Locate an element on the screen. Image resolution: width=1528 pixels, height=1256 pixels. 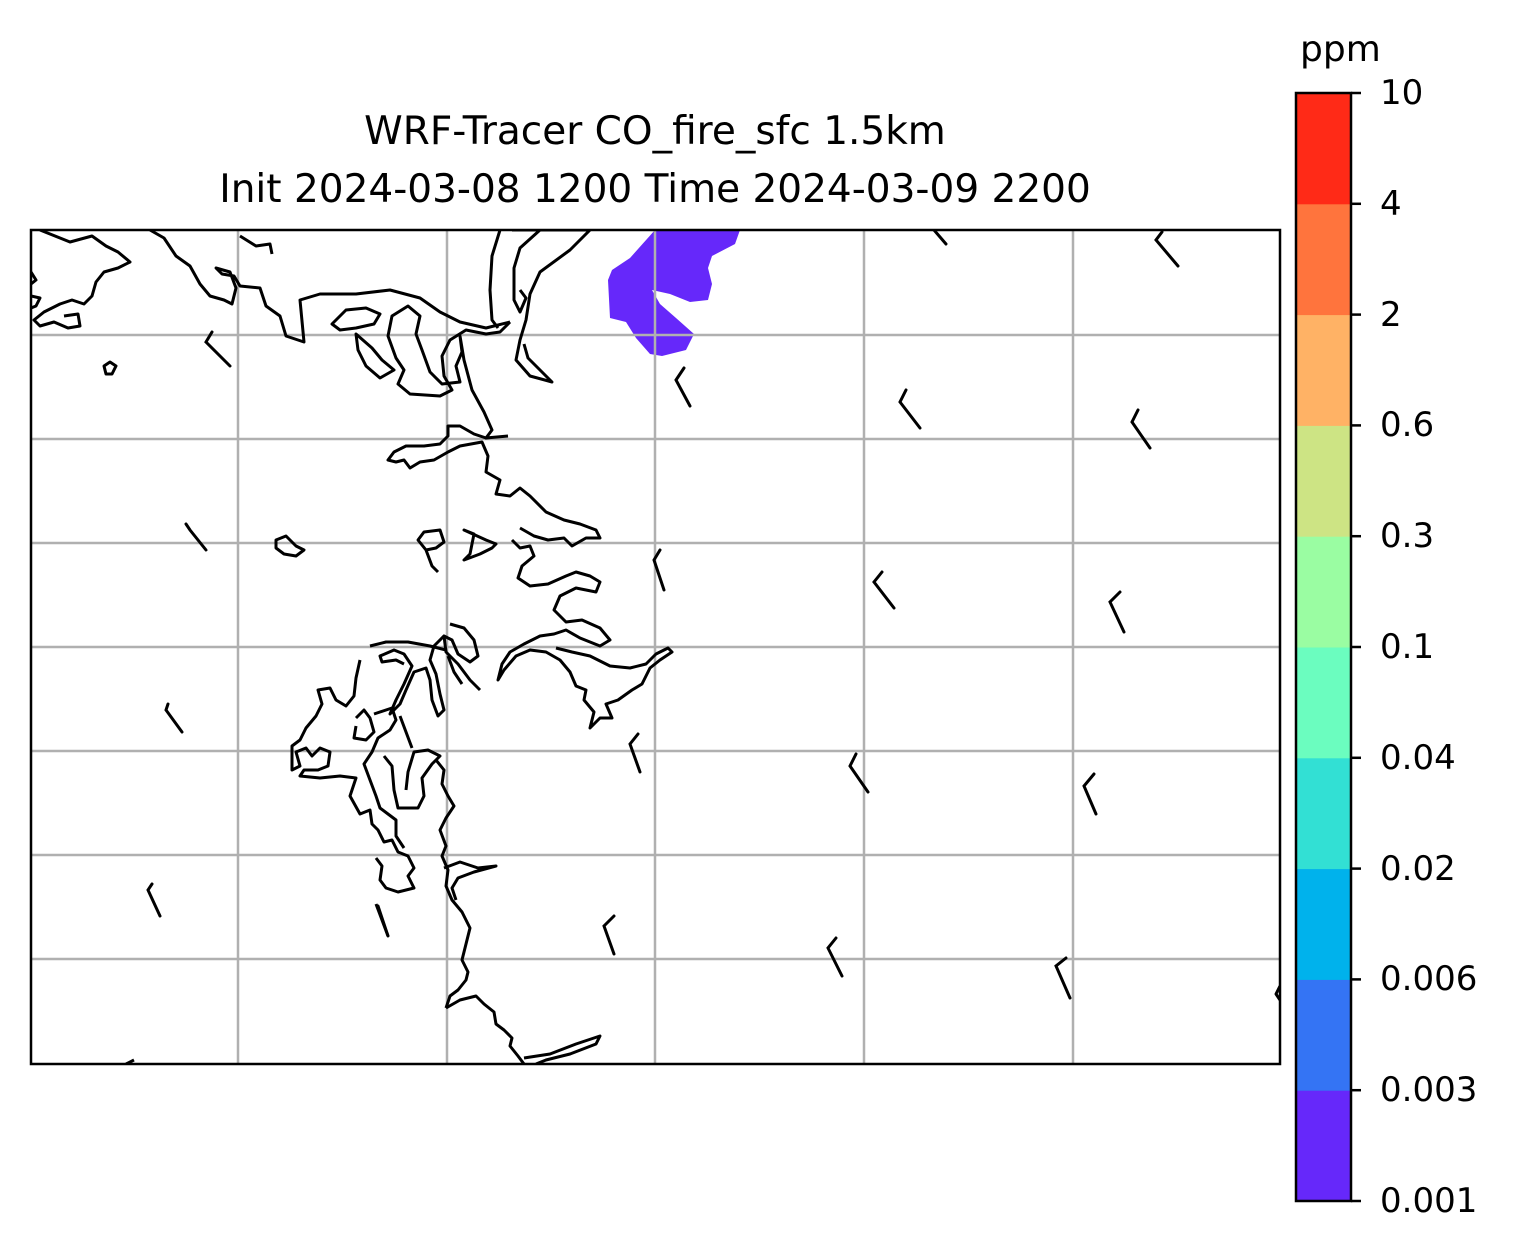
colorbar-tick-label: 0.006 is located at coordinates (1429, 979).